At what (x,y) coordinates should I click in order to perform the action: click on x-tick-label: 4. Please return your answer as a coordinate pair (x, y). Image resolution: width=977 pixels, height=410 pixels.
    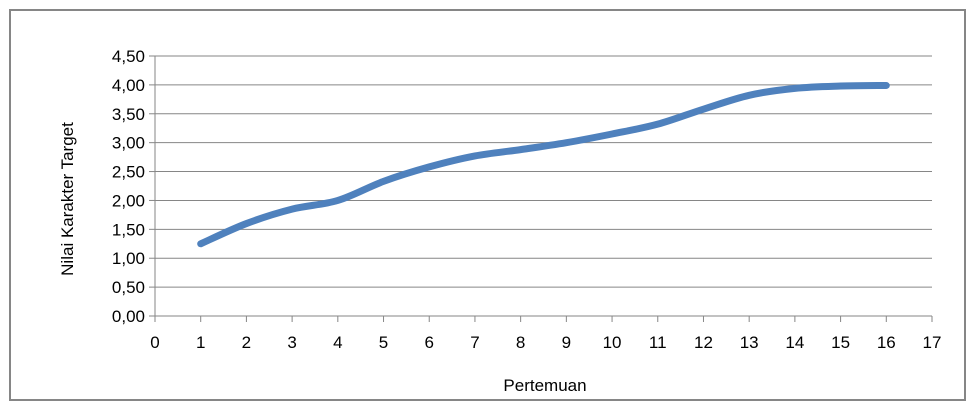
    Looking at the image, I should click on (337, 342).